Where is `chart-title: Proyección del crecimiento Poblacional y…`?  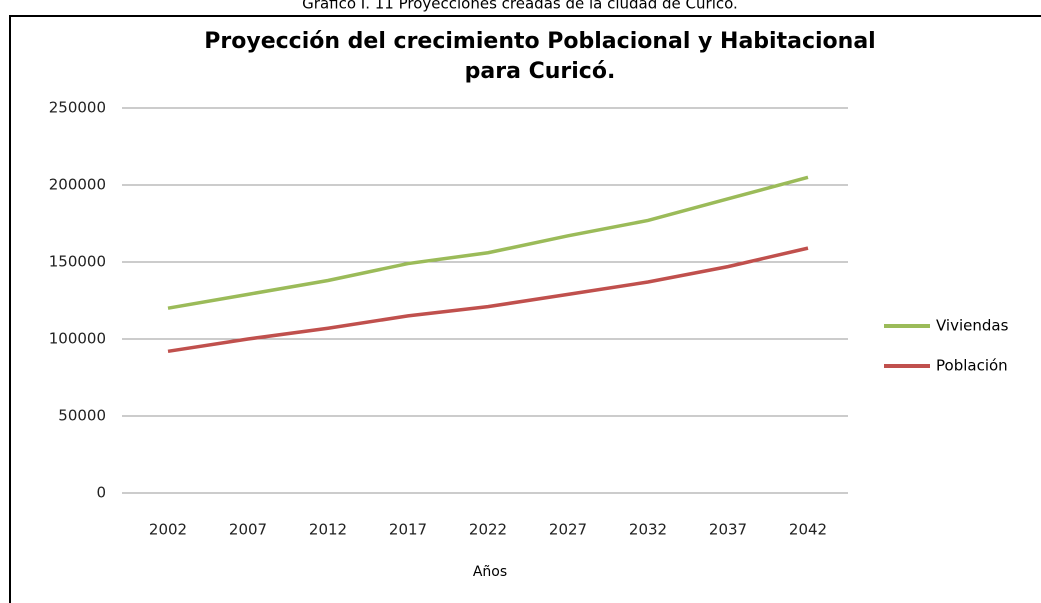
chart-title: Proyección del crecimiento Poblacional y… is located at coordinates (539, 41).